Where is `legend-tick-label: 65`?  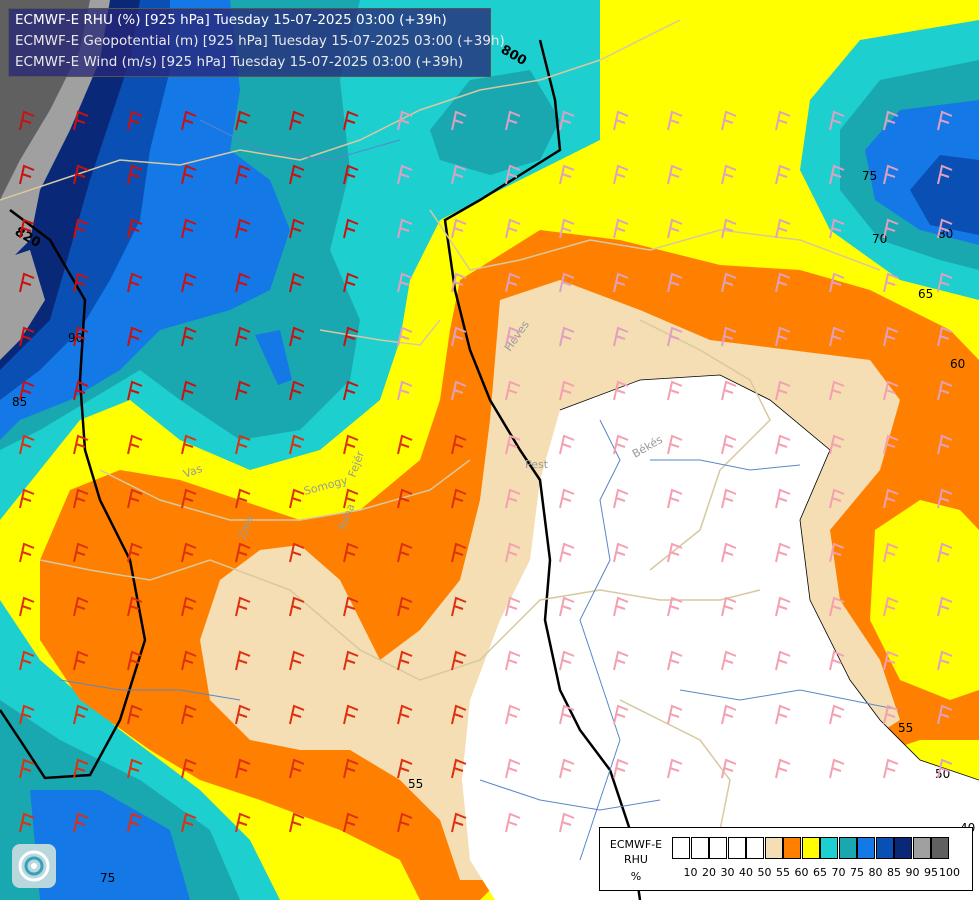 legend-tick-label: 65 is located at coordinates (820, 872).